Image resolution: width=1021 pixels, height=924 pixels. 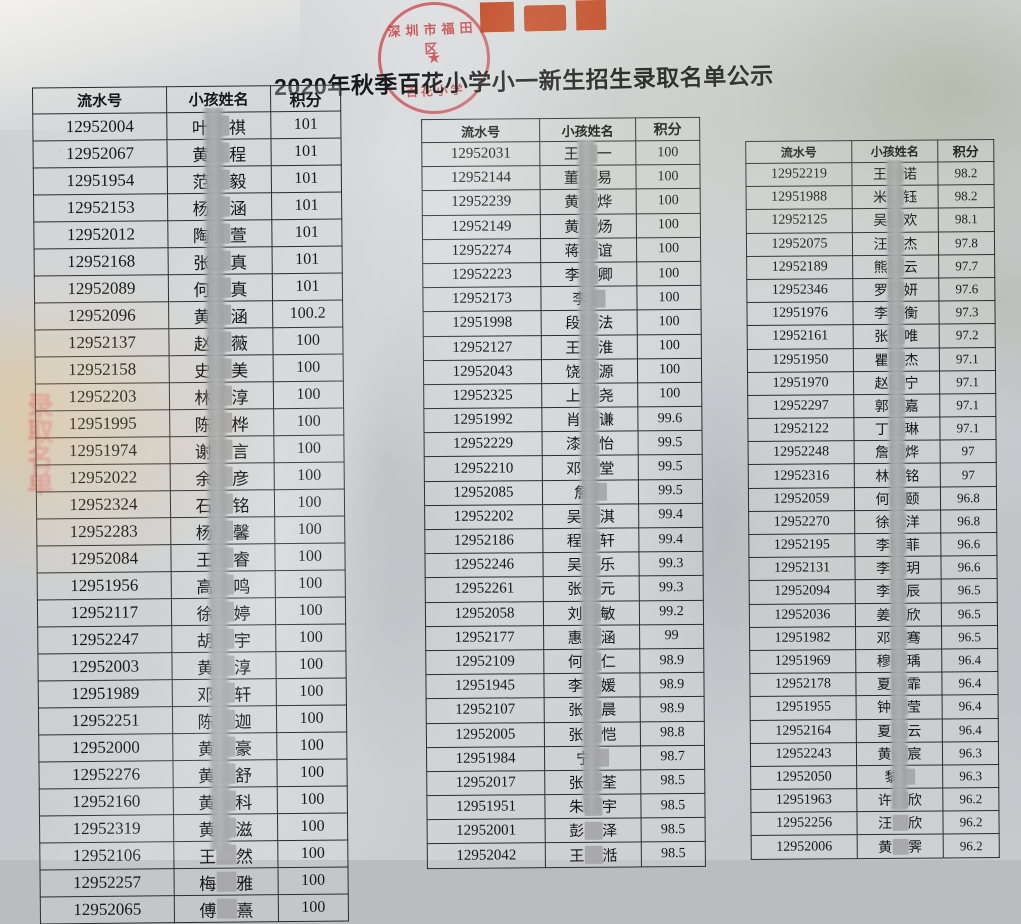 I want to click on name-first-char: 傅, so click(x=208, y=911).